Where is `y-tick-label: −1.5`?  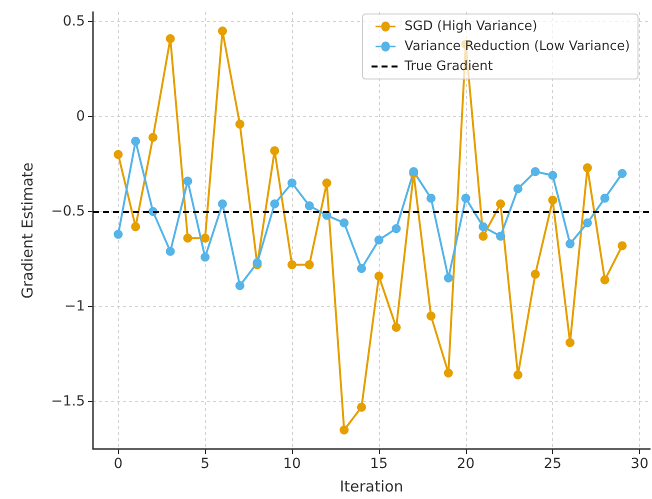 y-tick-label: −1.5 is located at coordinates (68, 402).